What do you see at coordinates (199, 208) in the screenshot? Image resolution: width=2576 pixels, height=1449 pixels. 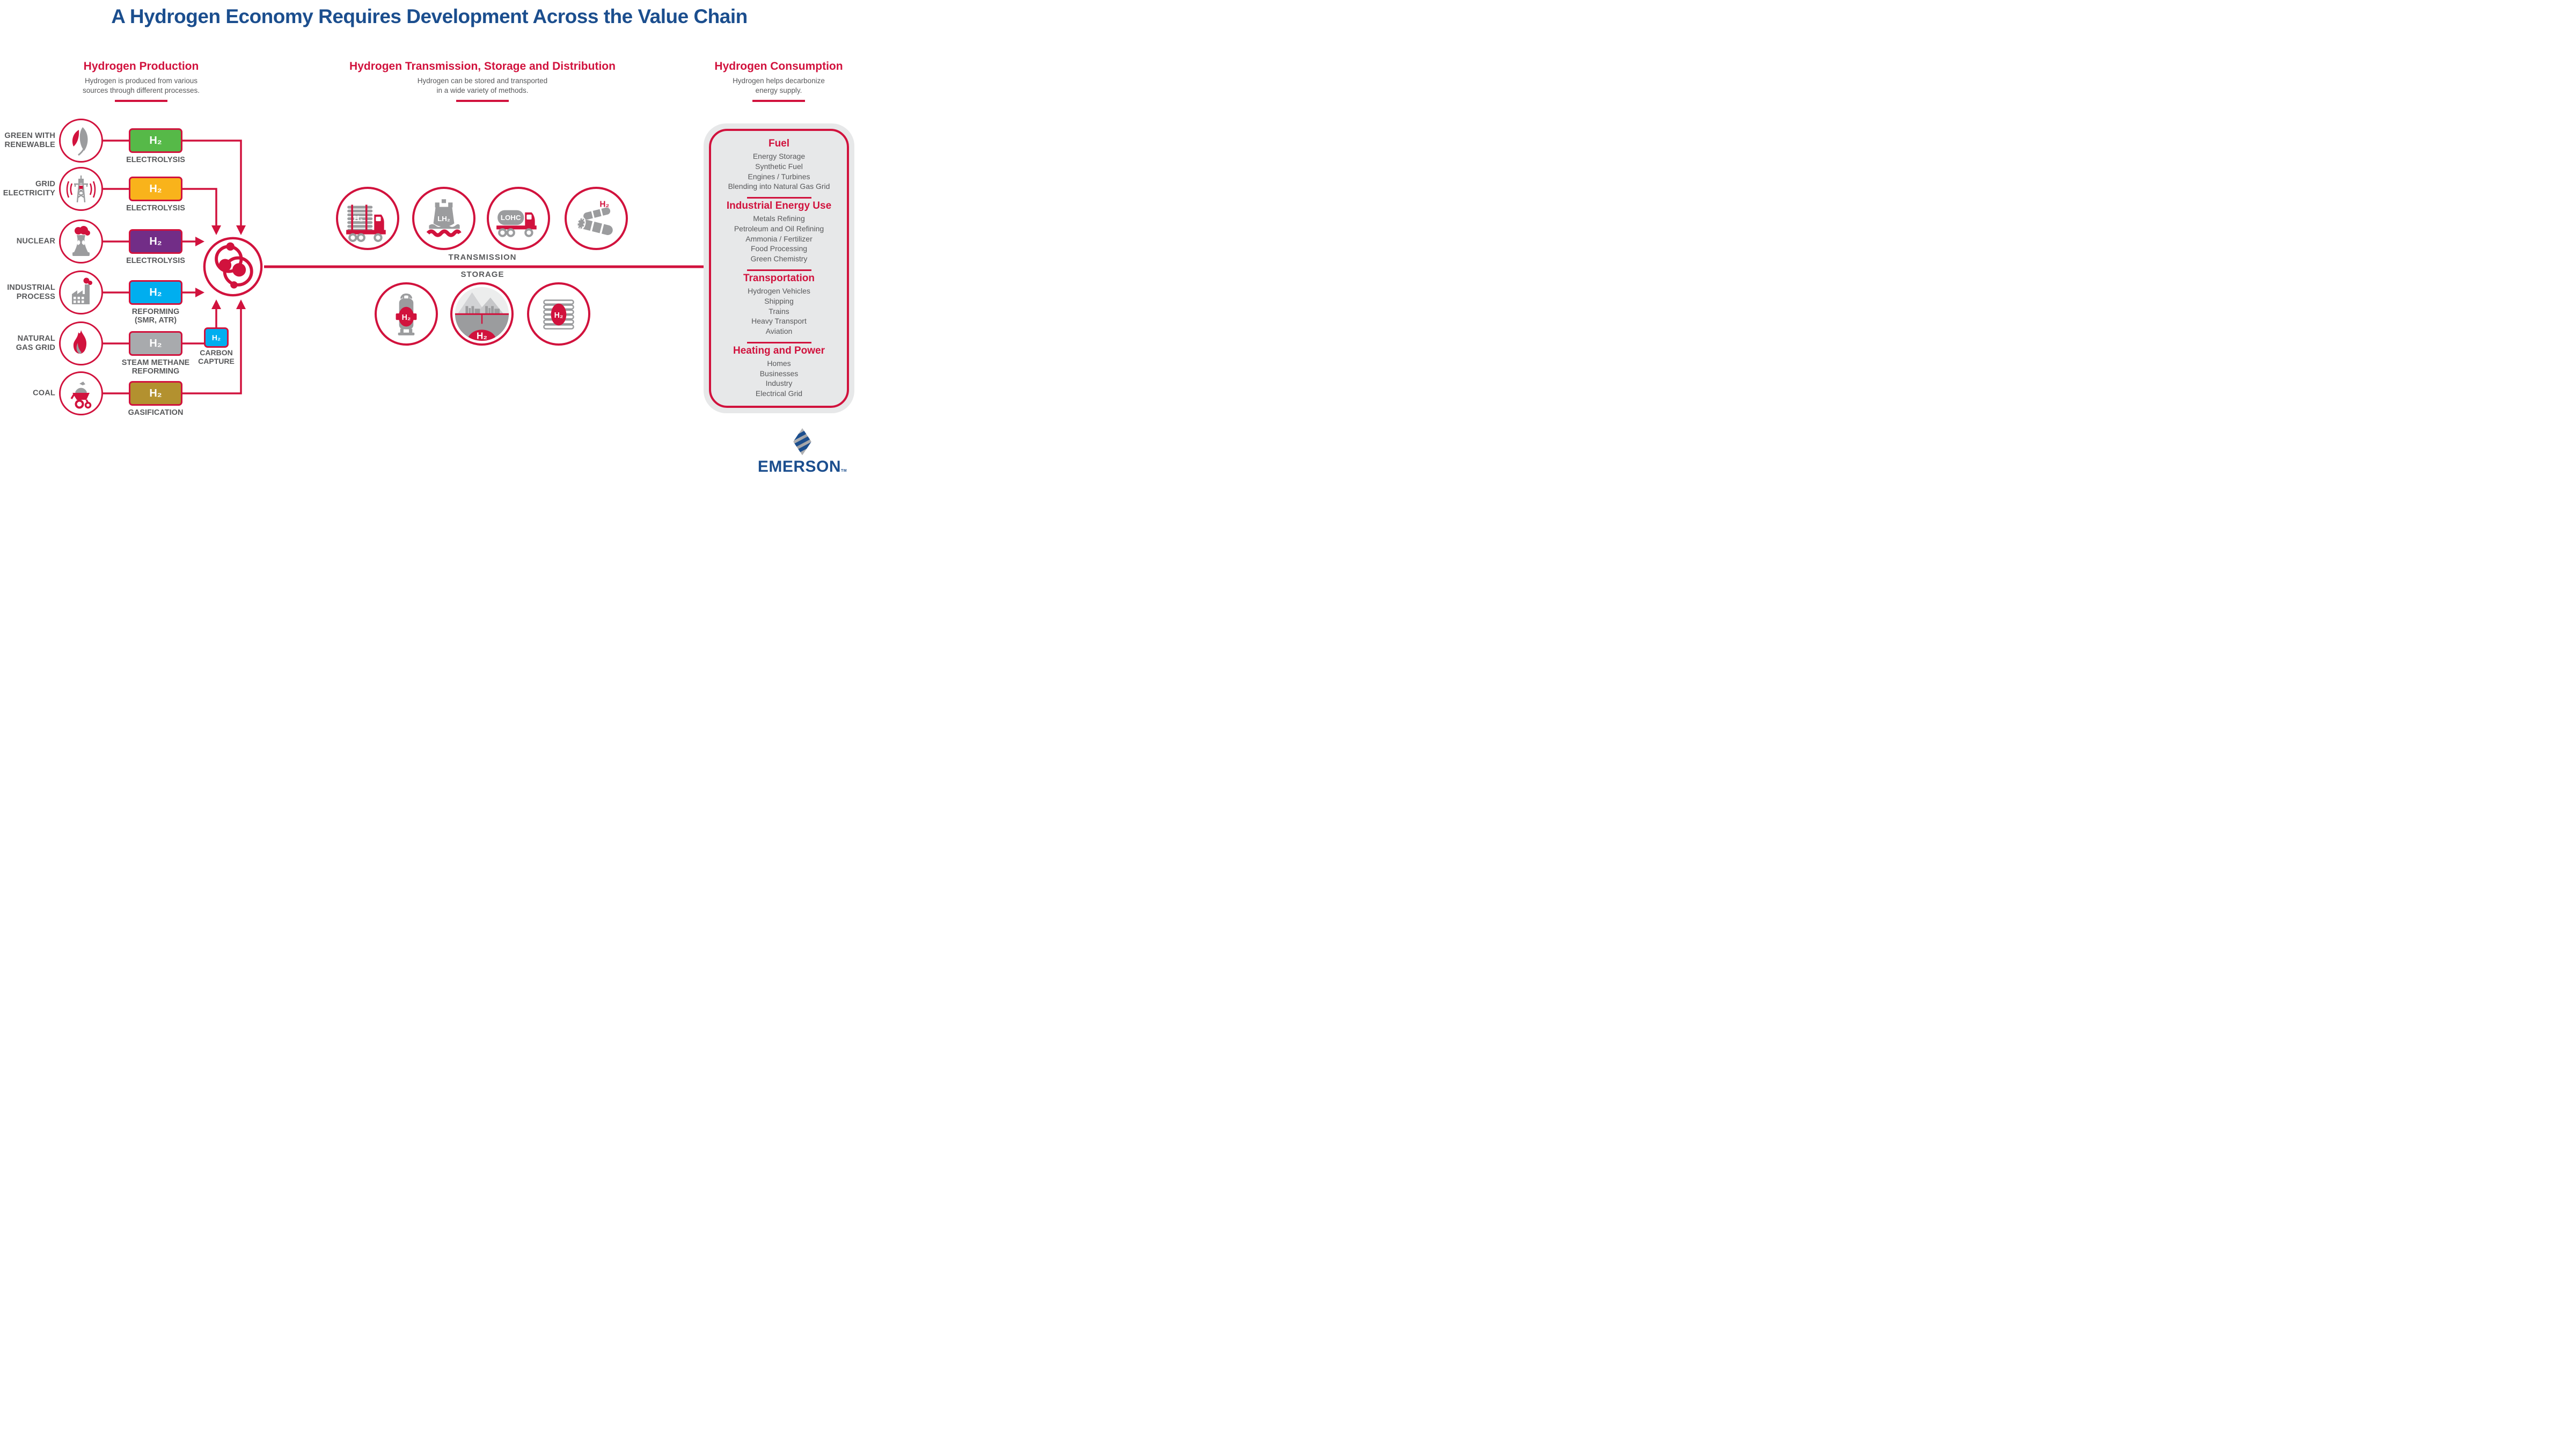 I see `line-yellow-to-hub` at bounding box center [199, 208].